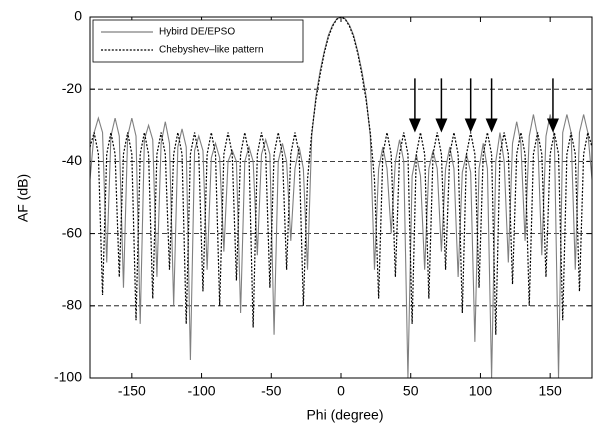 Image resolution: width=601 pixels, height=427 pixels. I want to click on x-axis-label: Phi (degree), so click(344, 415).